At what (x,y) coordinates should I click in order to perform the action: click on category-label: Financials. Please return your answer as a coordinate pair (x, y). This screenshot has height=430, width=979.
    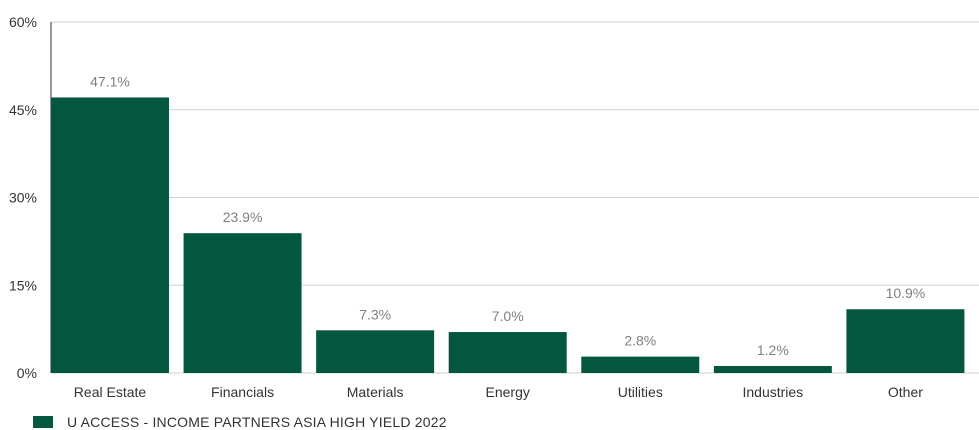
    Looking at the image, I should click on (242, 392).